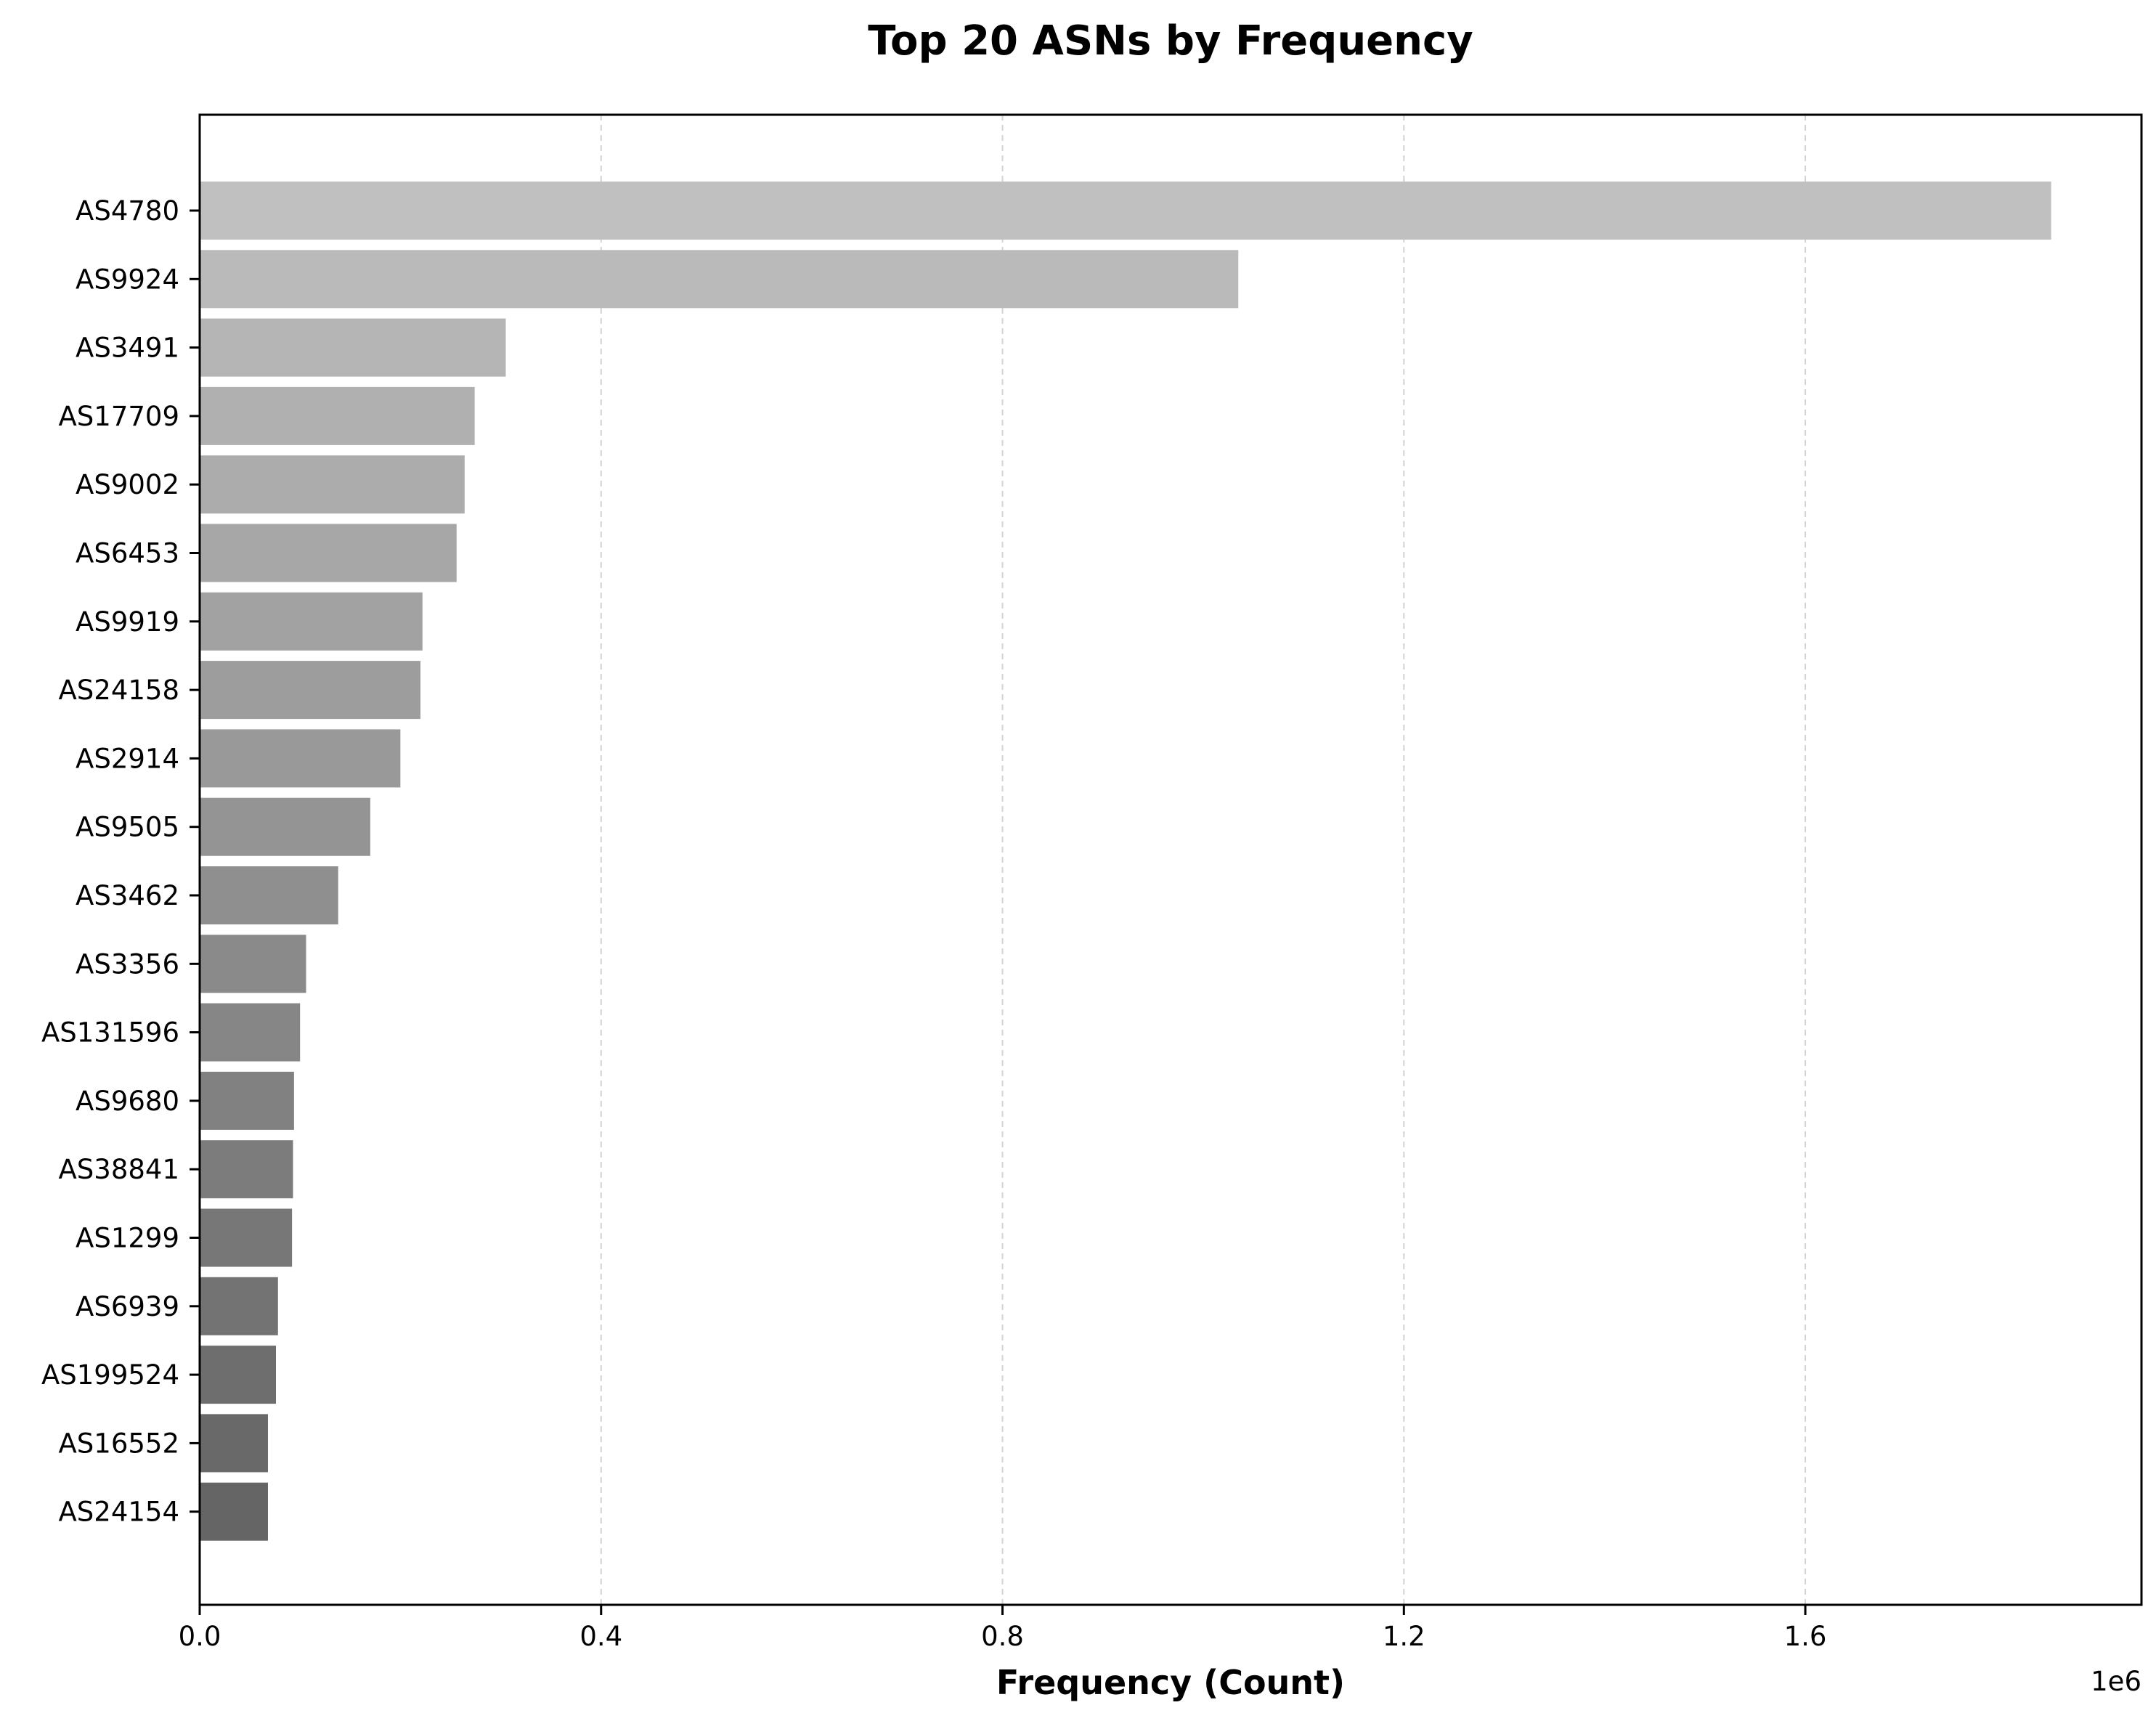  What do you see at coordinates (127, 348) in the screenshot?
I see `y-tick-label: AS3491` at bounding box center [127, 348].